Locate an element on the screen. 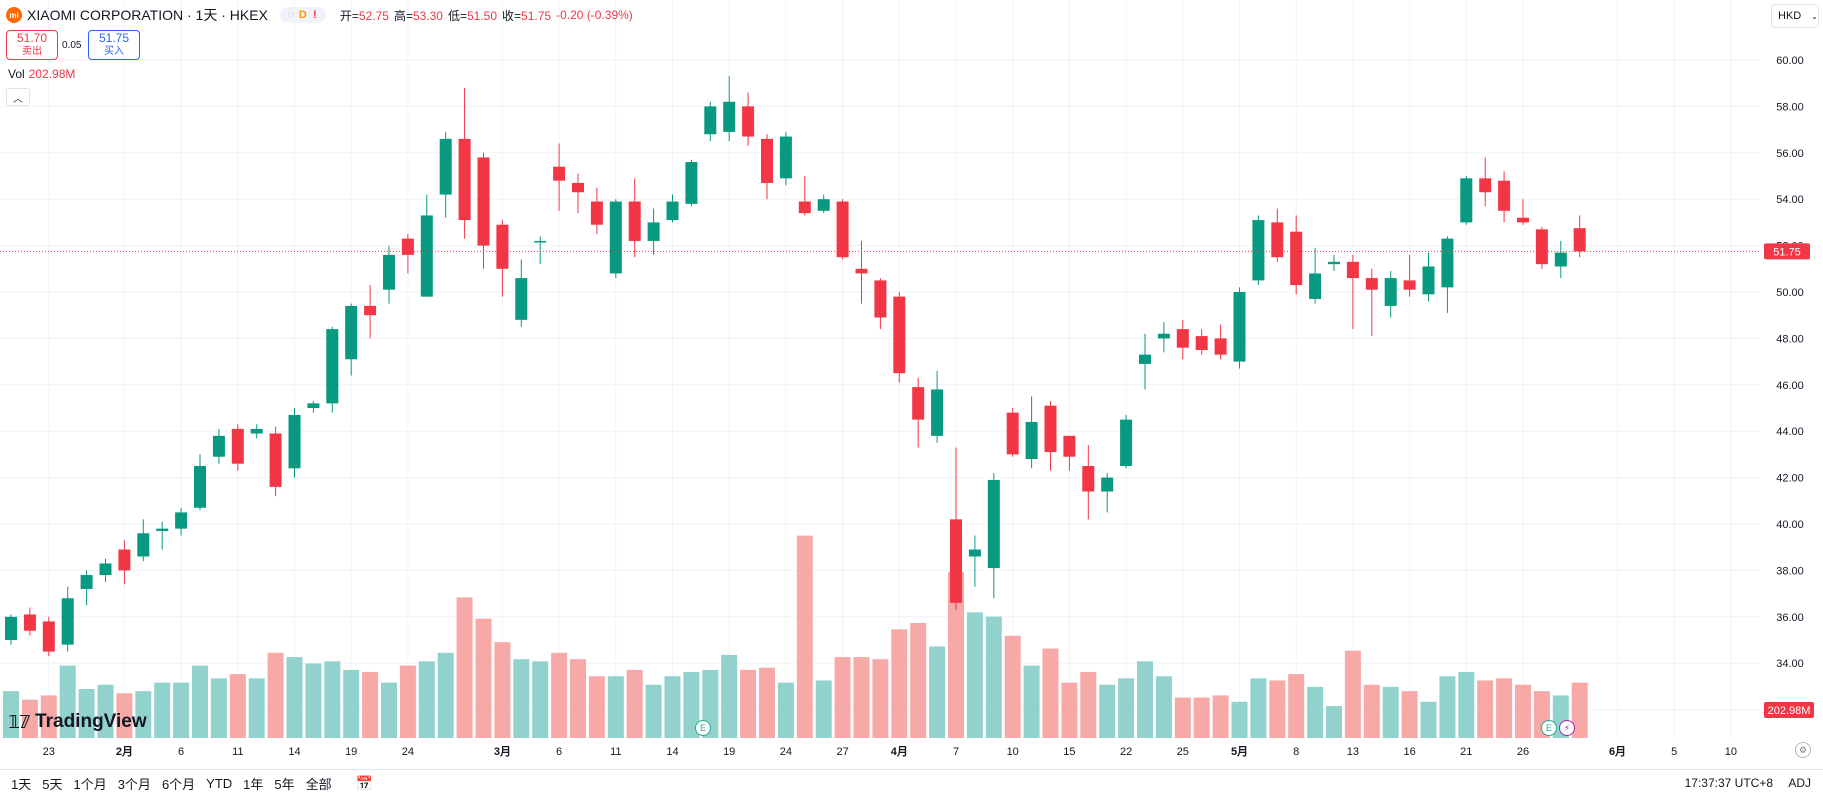 The width and height of the screenshot is (1823, 797). tradingview-logo: 𝟙𝟟 TradingView is located at coordinates (77, 722).